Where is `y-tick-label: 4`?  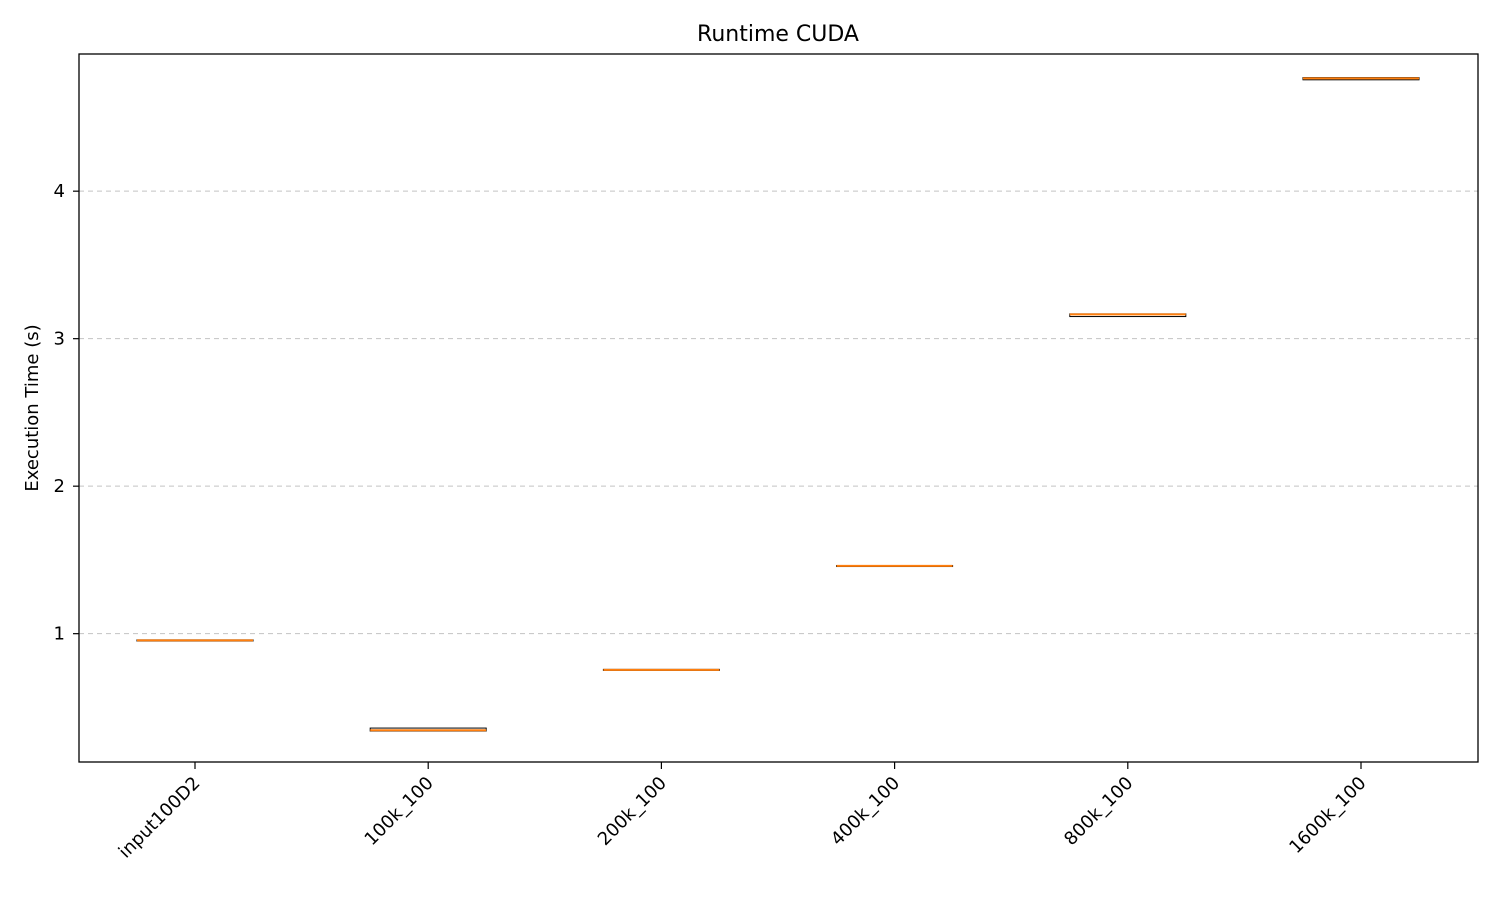
y-tick-label: 4 is located at coordinates (59, 191).